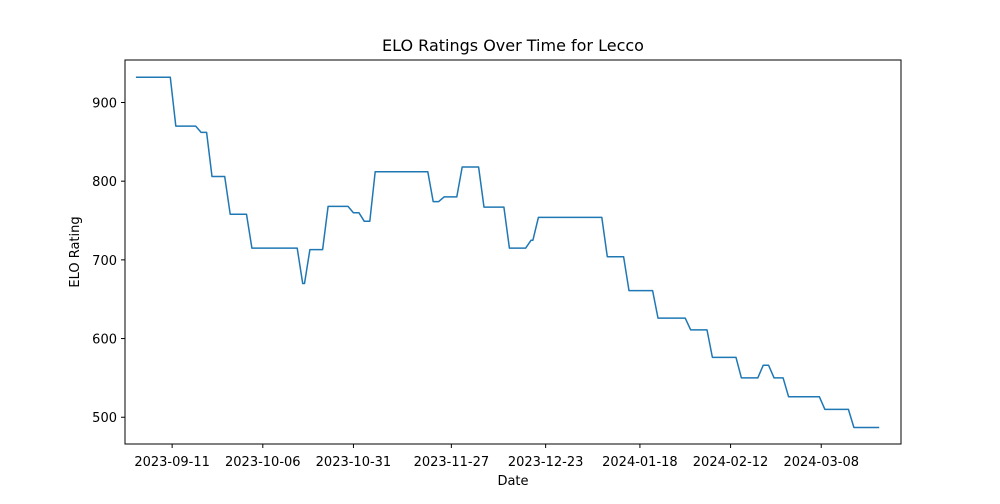  What do you see at coordinates (75, 251) in the screenshot?
I see `y-axis-label: ELO Rating` at bounding box center [75, 251].